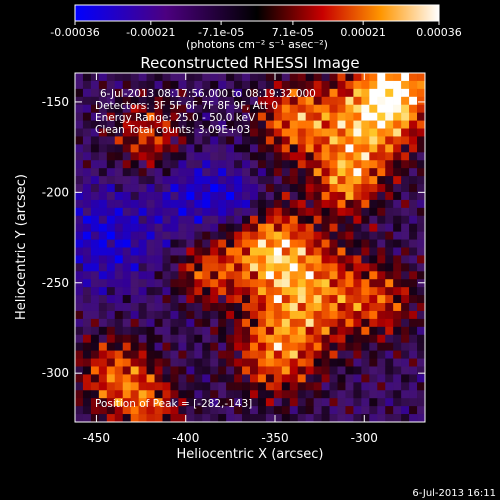  I want to click on annotation-clean-counts: Clean Total counts: 3.09E+03, so click(172, 130).